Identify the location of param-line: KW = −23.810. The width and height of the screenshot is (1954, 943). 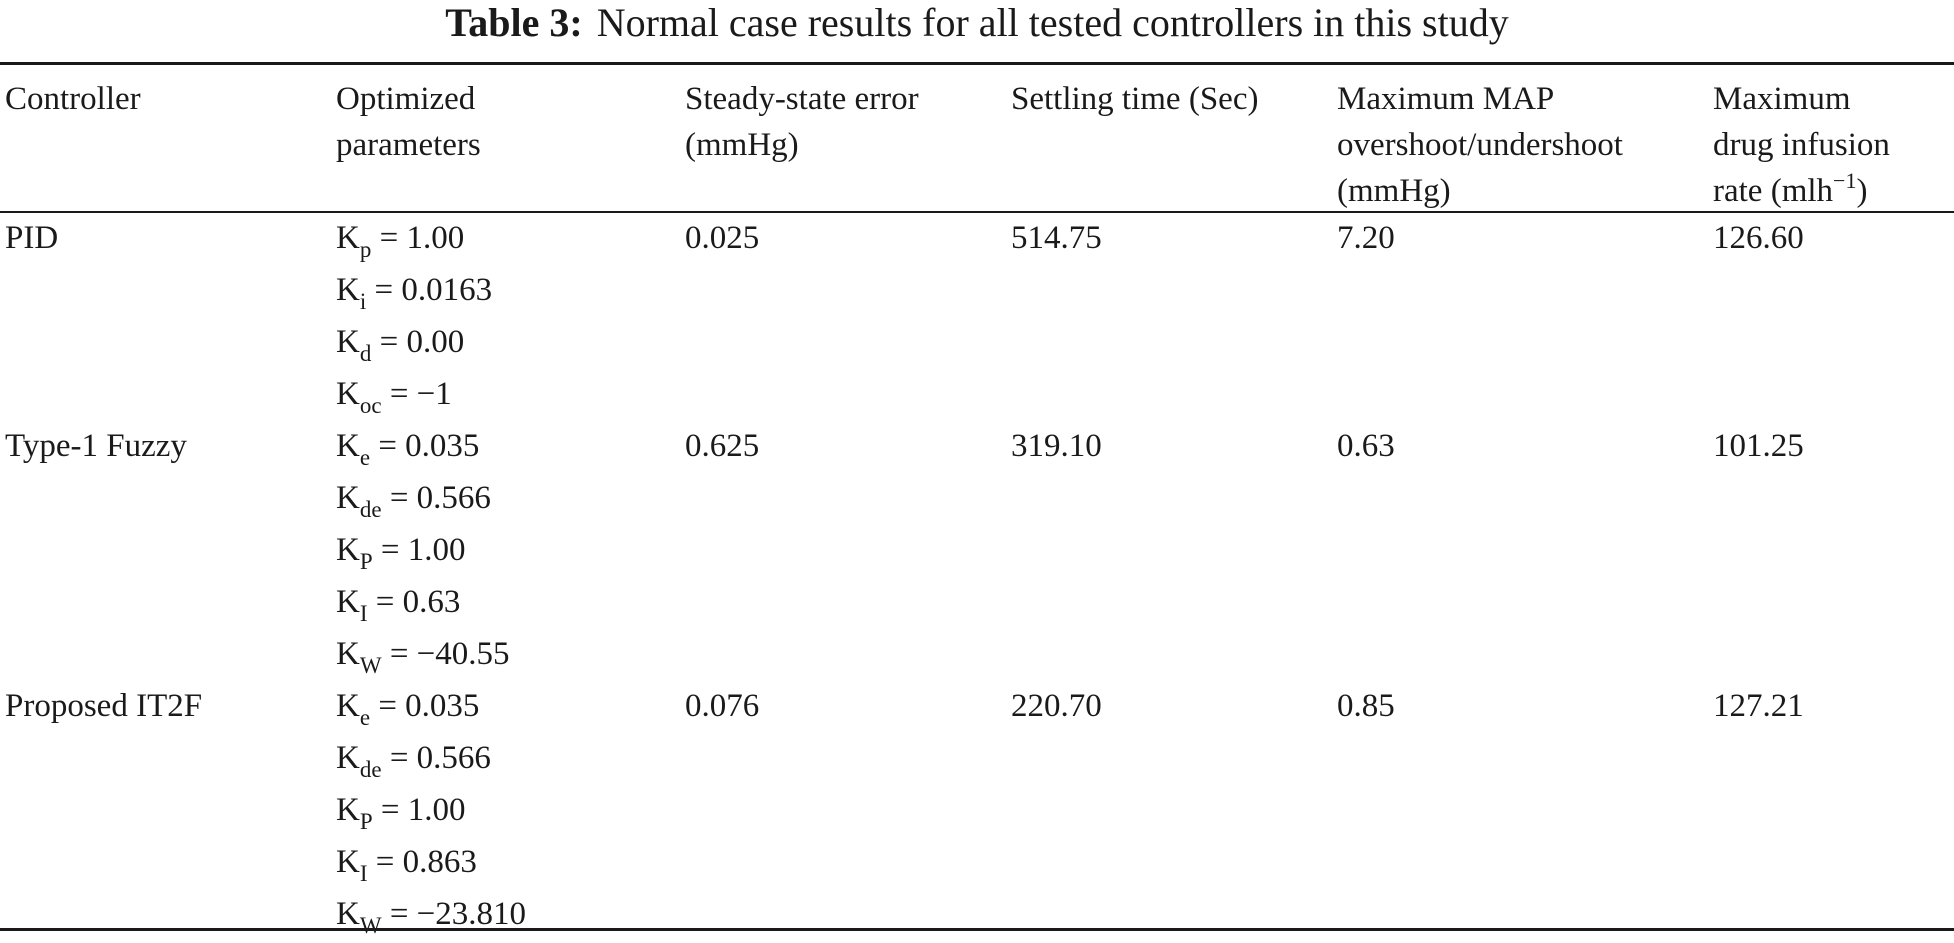
(431, 917).